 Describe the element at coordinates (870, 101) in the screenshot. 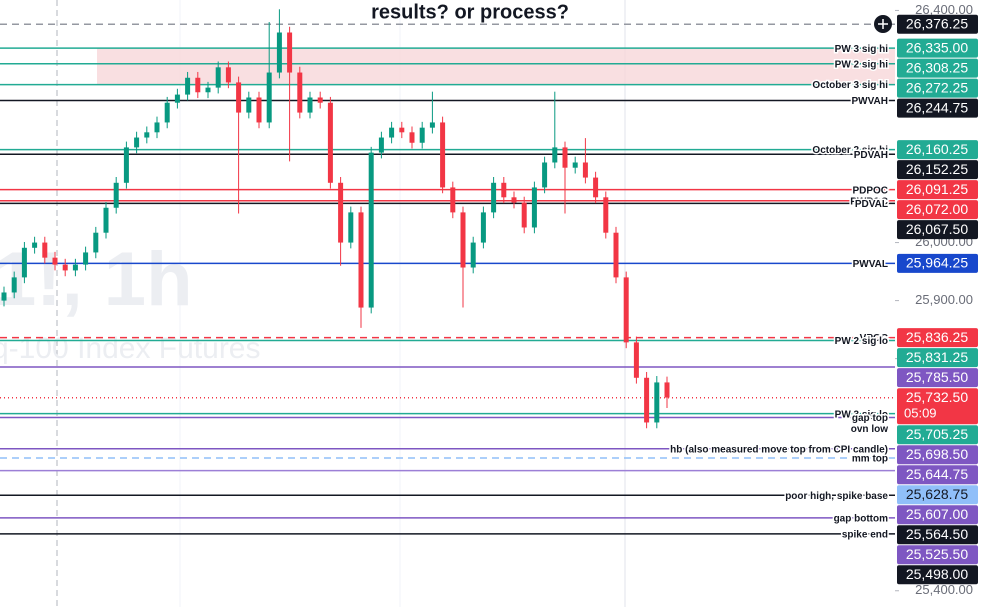

I see `level-label: PWVAH` at that location.